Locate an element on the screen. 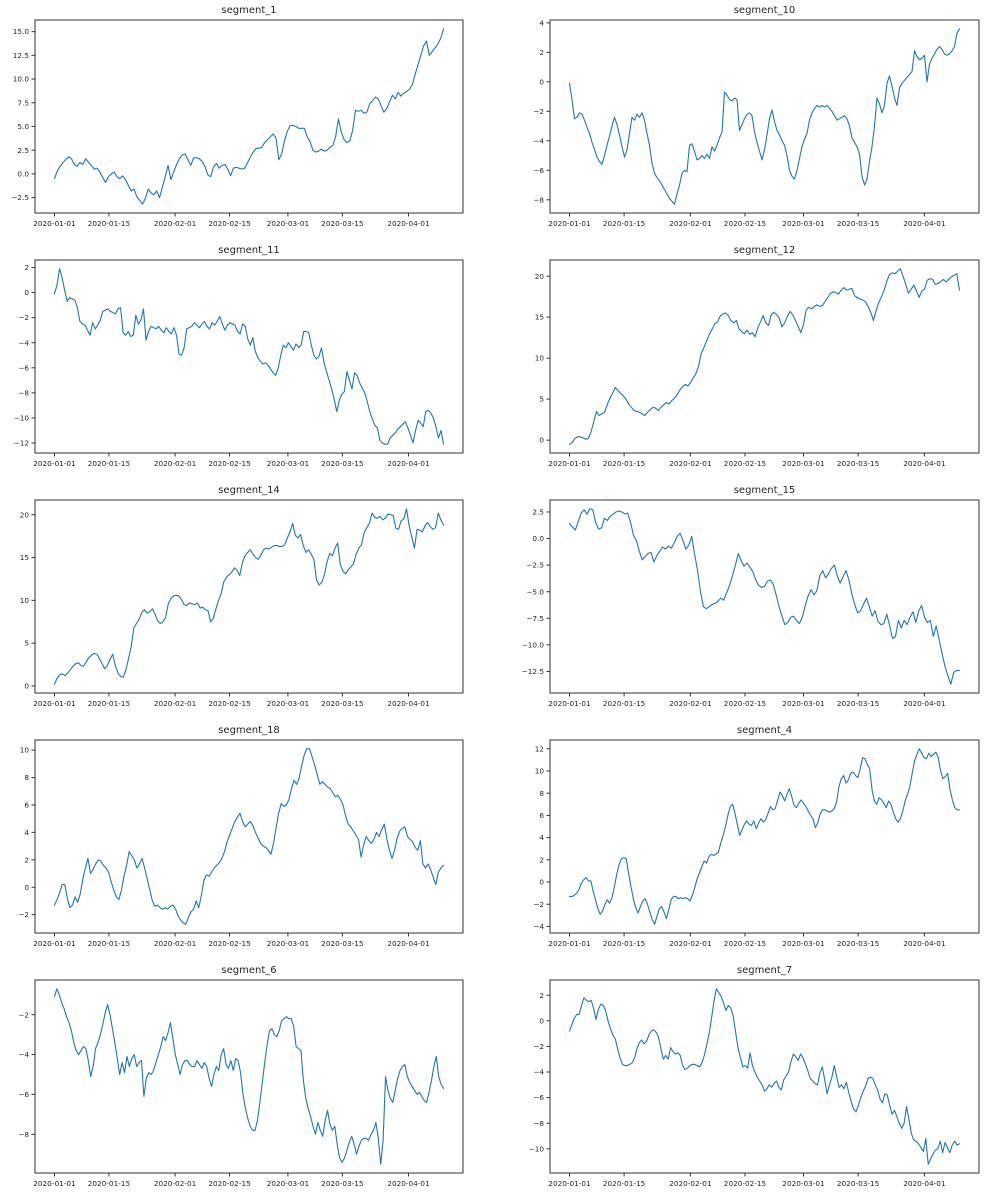 The height and width of the screenshot is (1204, 998). y-tick-label: 15.0 is located at coordinates (21, 31).